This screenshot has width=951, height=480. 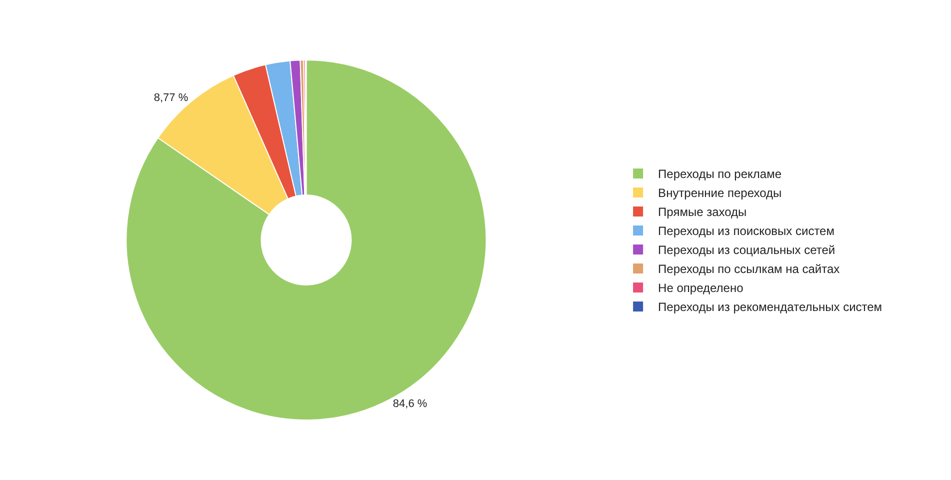 What do you see at coordinates (702, 212) in the screenshot?
I see `legend-label: Прямые заходы` at bounding box center [702, 212].